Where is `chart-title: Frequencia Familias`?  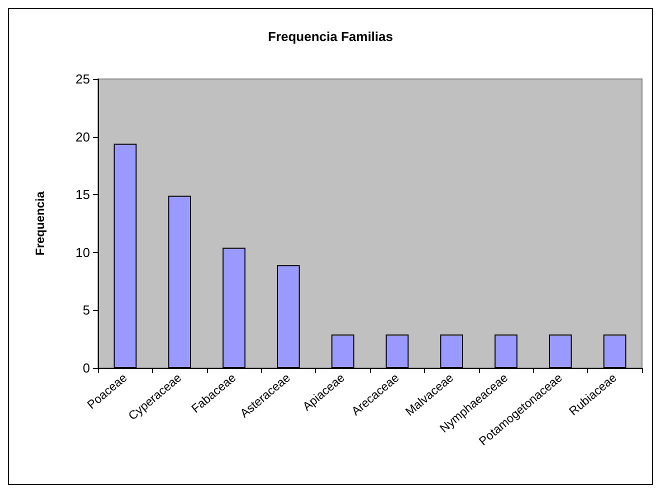 chart-title: Frequencia Familias is located at coordinates (330, 36).